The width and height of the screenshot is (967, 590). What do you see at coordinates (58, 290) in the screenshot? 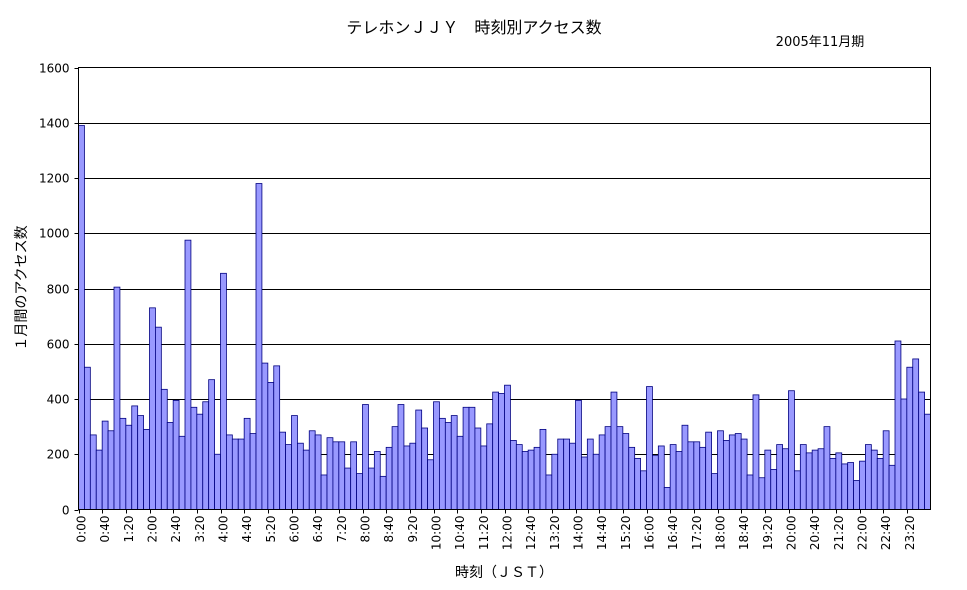
I see `y-tick-label: 800` at bounding box center [58, 290].